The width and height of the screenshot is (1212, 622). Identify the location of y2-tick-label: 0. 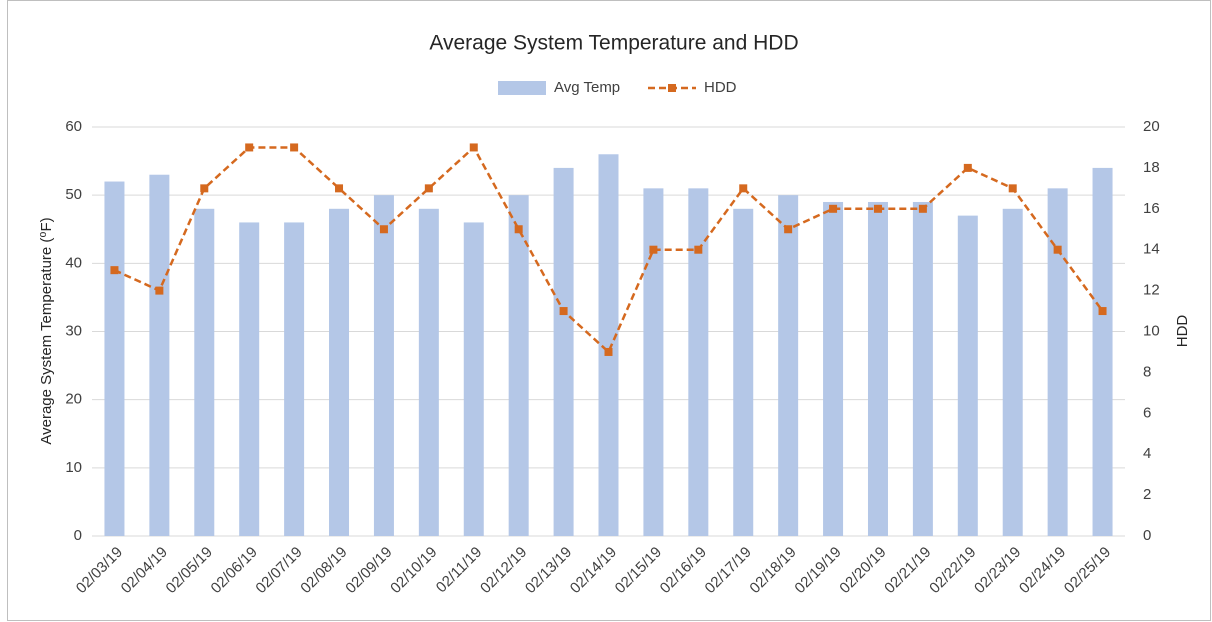
(1147, 535).